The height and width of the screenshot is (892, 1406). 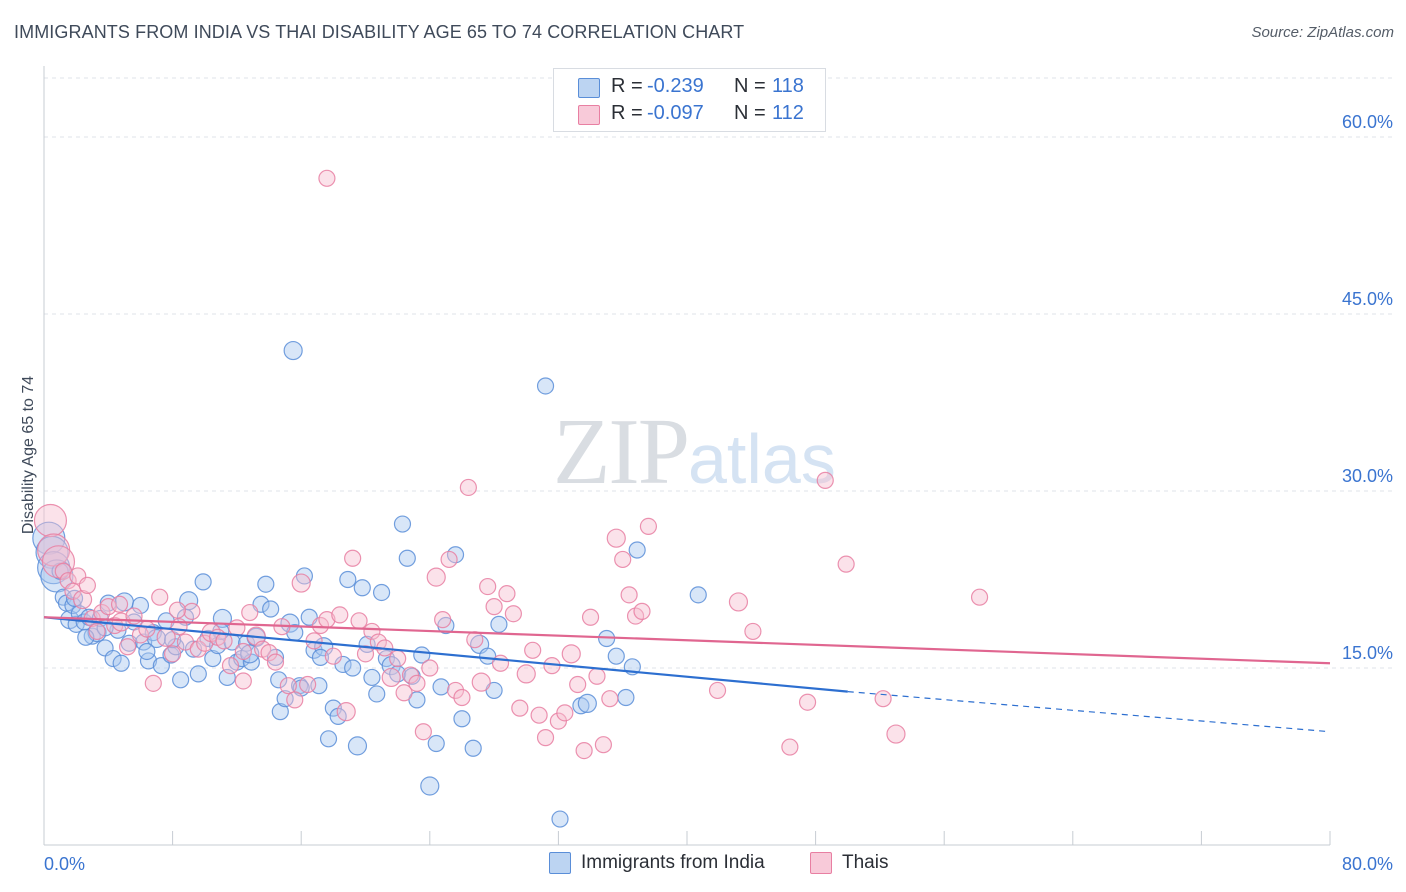 I want to click on watermark-zip: ZIP, so click(x=621, y=452).